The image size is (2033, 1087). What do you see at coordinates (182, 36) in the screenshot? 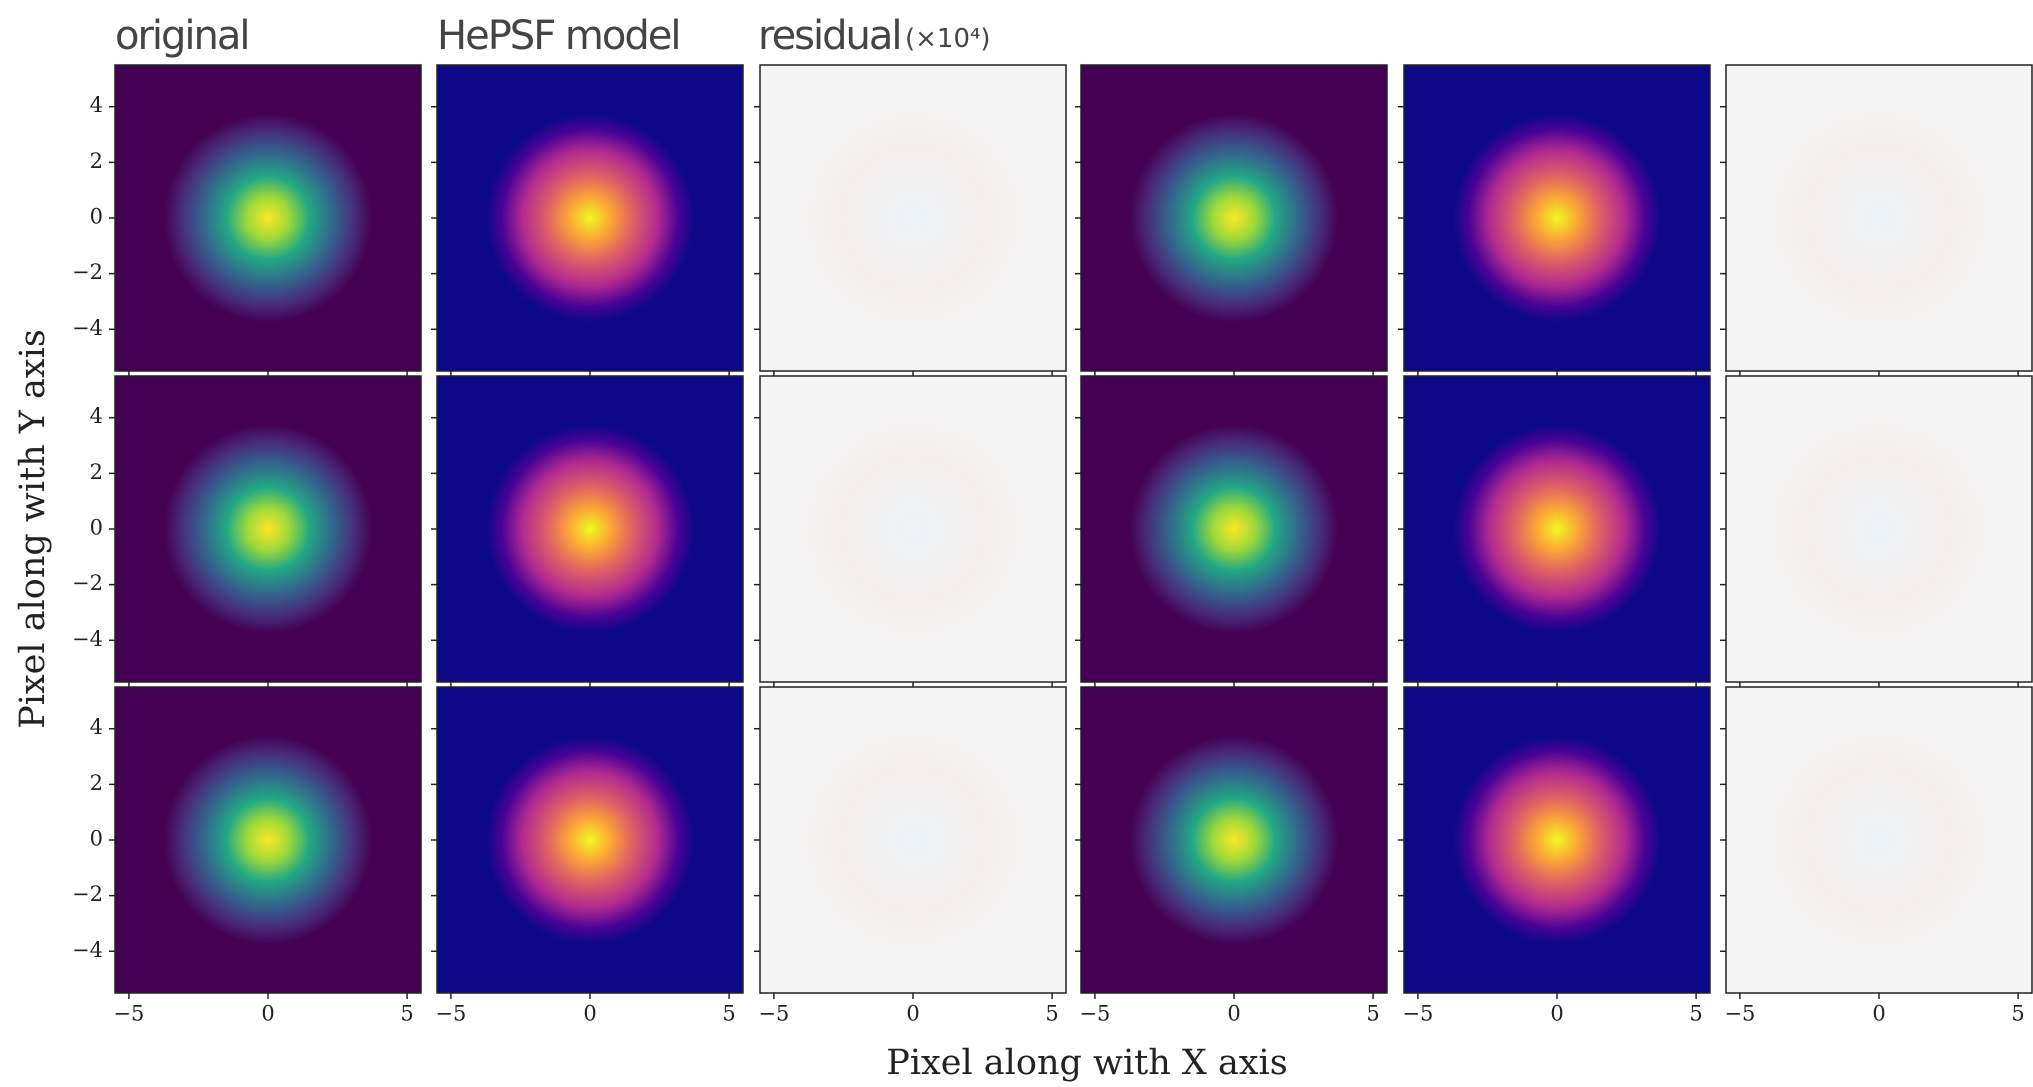
I see `column-title: original` at bounding box center [182, 36].